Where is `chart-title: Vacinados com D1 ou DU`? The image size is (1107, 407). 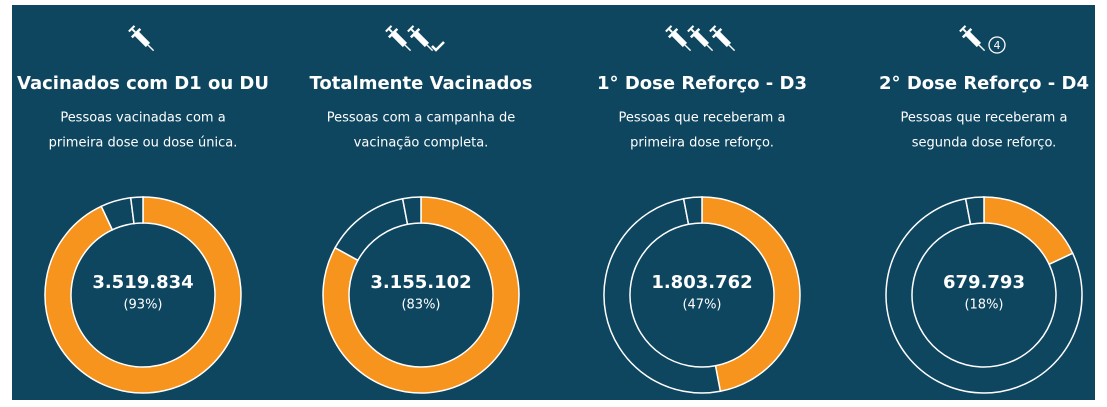 chart-title: Vacinados com D1 ou DU is located at coordinates (143, 83).